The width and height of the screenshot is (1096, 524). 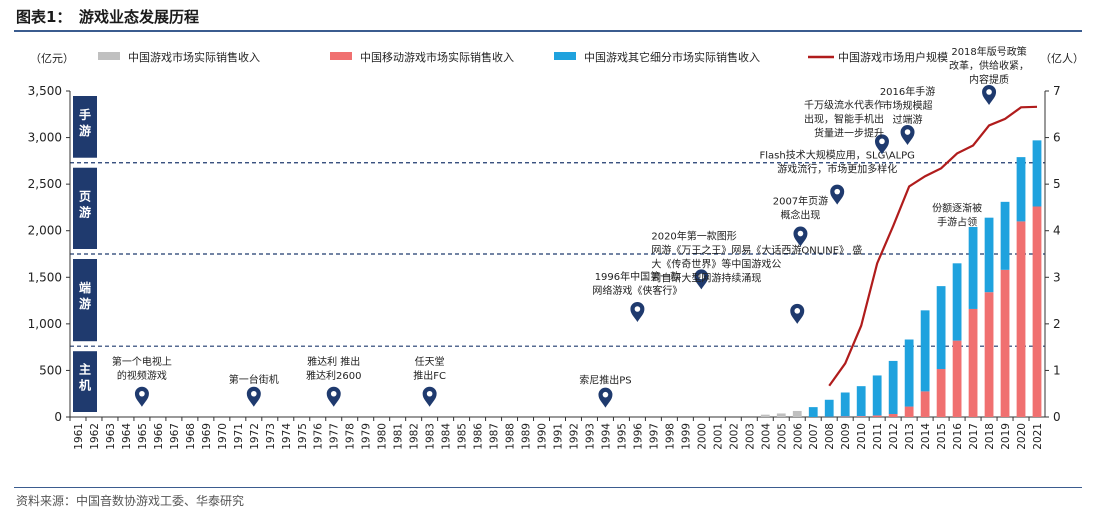 What do you see at coordinates (957, 302) in the screenshot?
I see `bar-2-2016` at bounding box center [957, 302].